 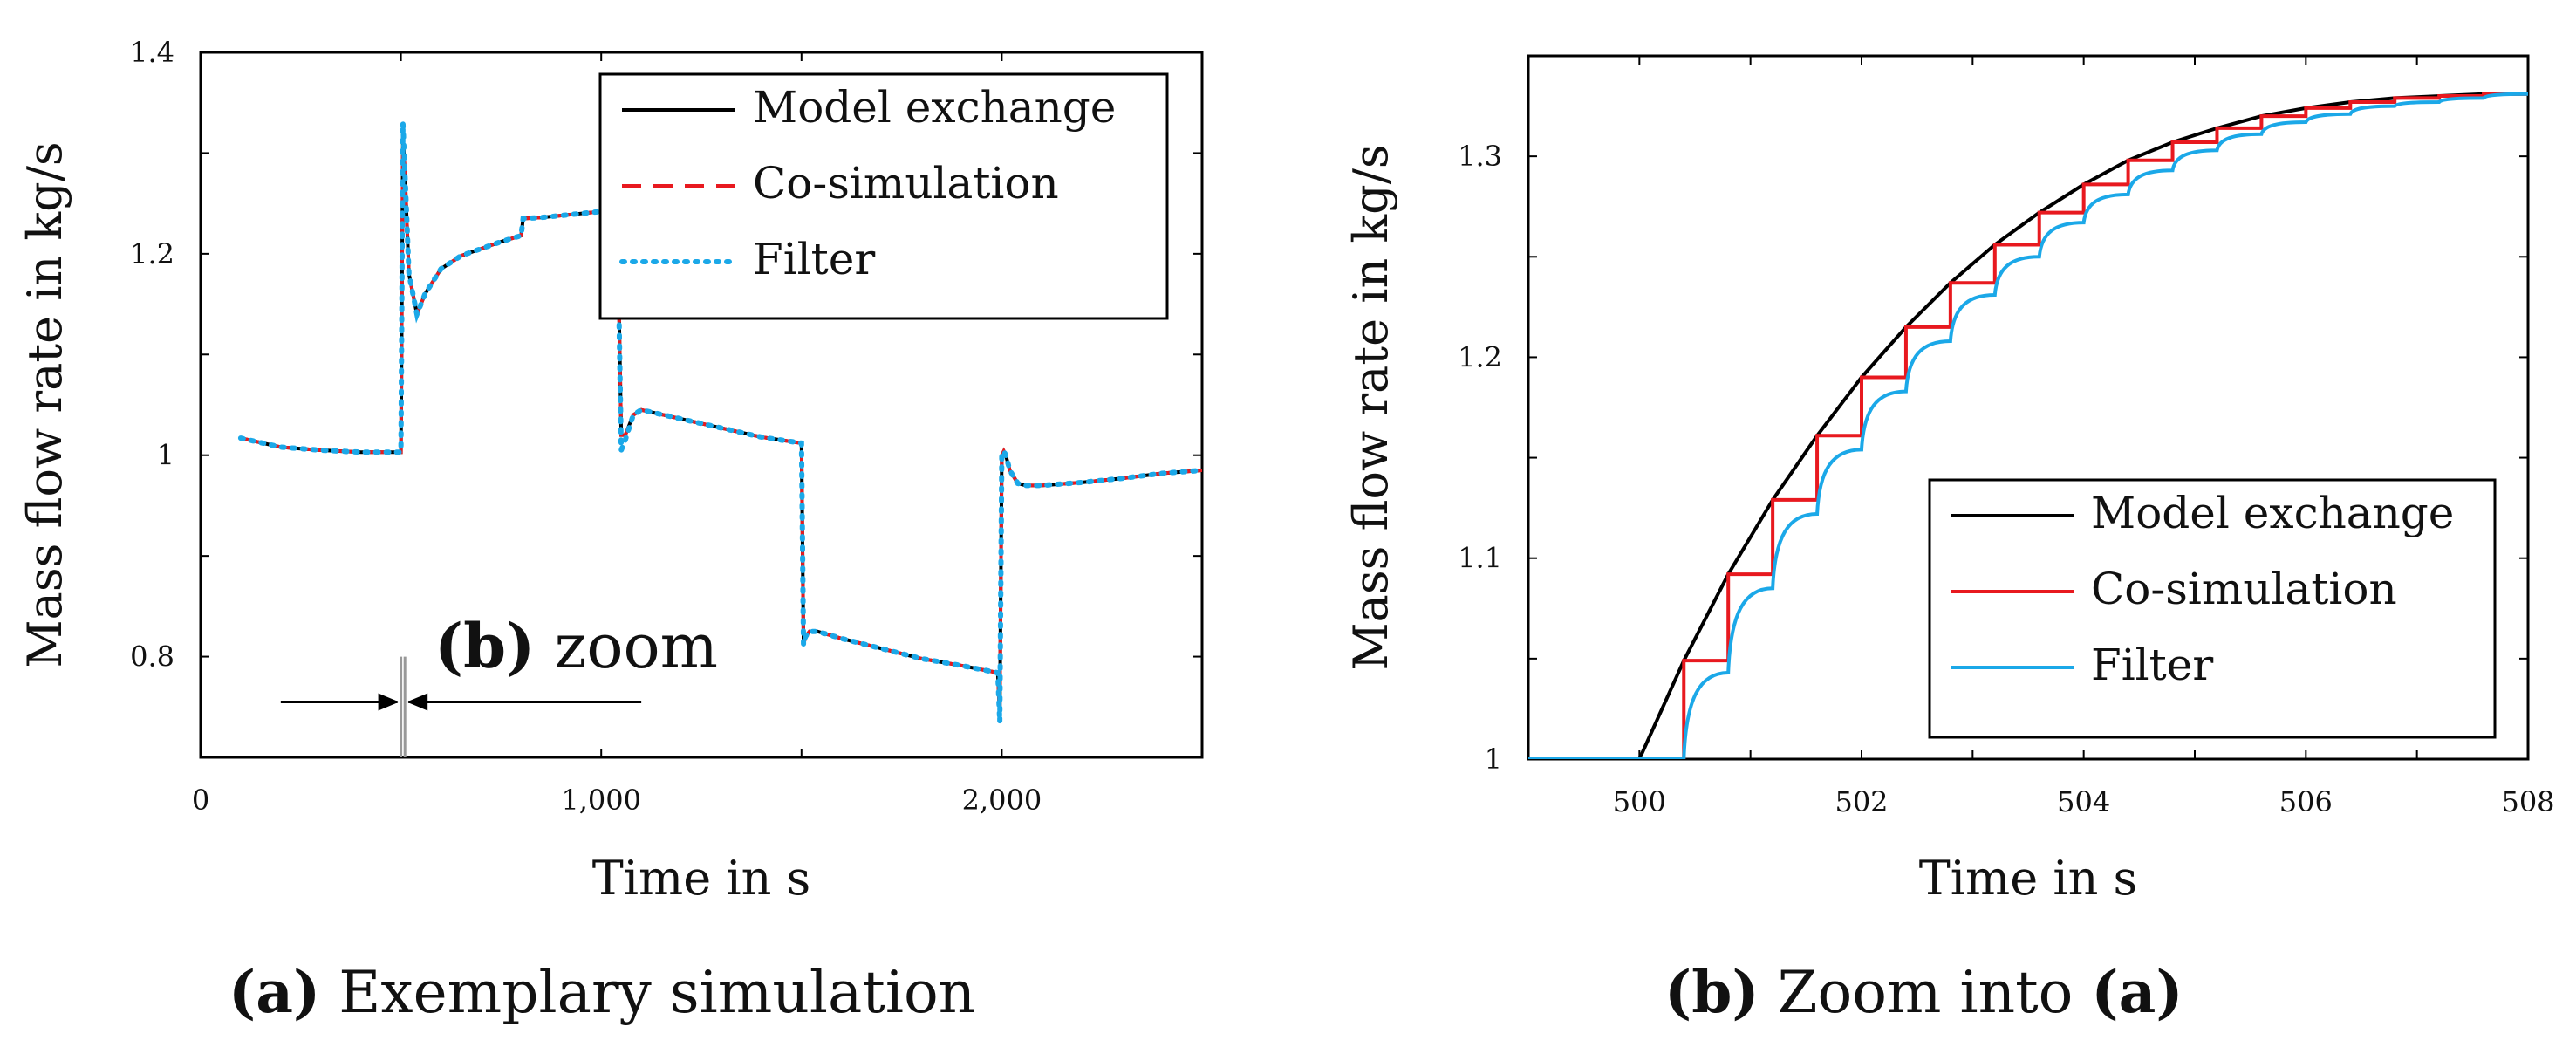 What do you see at coordinates (626, 646) in the screenshot?
I see `zoom-annotation-text: zoom` at bounding box center [626, 646].